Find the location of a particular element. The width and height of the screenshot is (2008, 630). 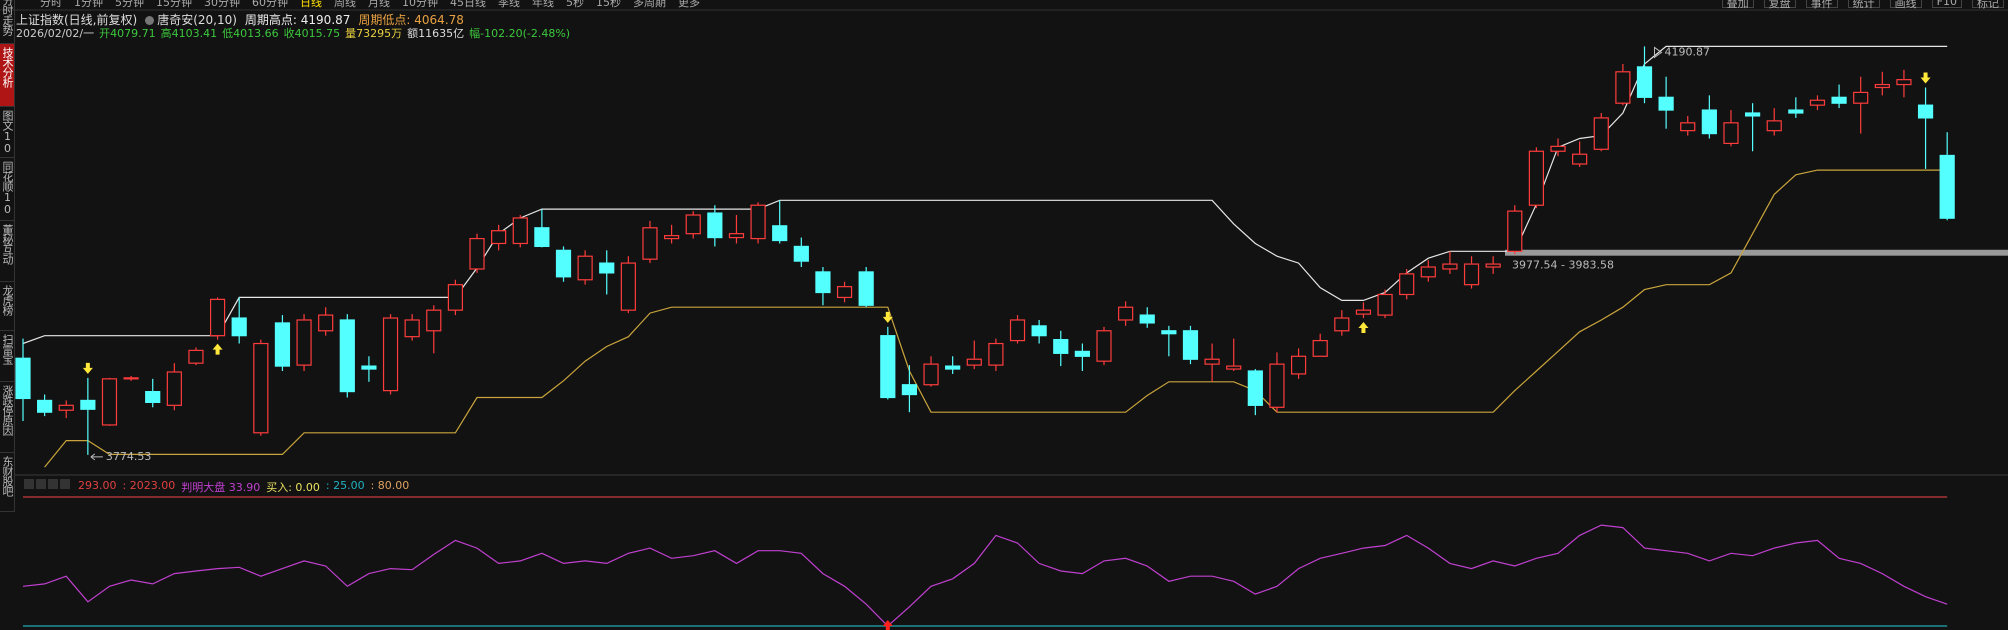

legend-item: : 25.00 is located at coordinates (345, 485).